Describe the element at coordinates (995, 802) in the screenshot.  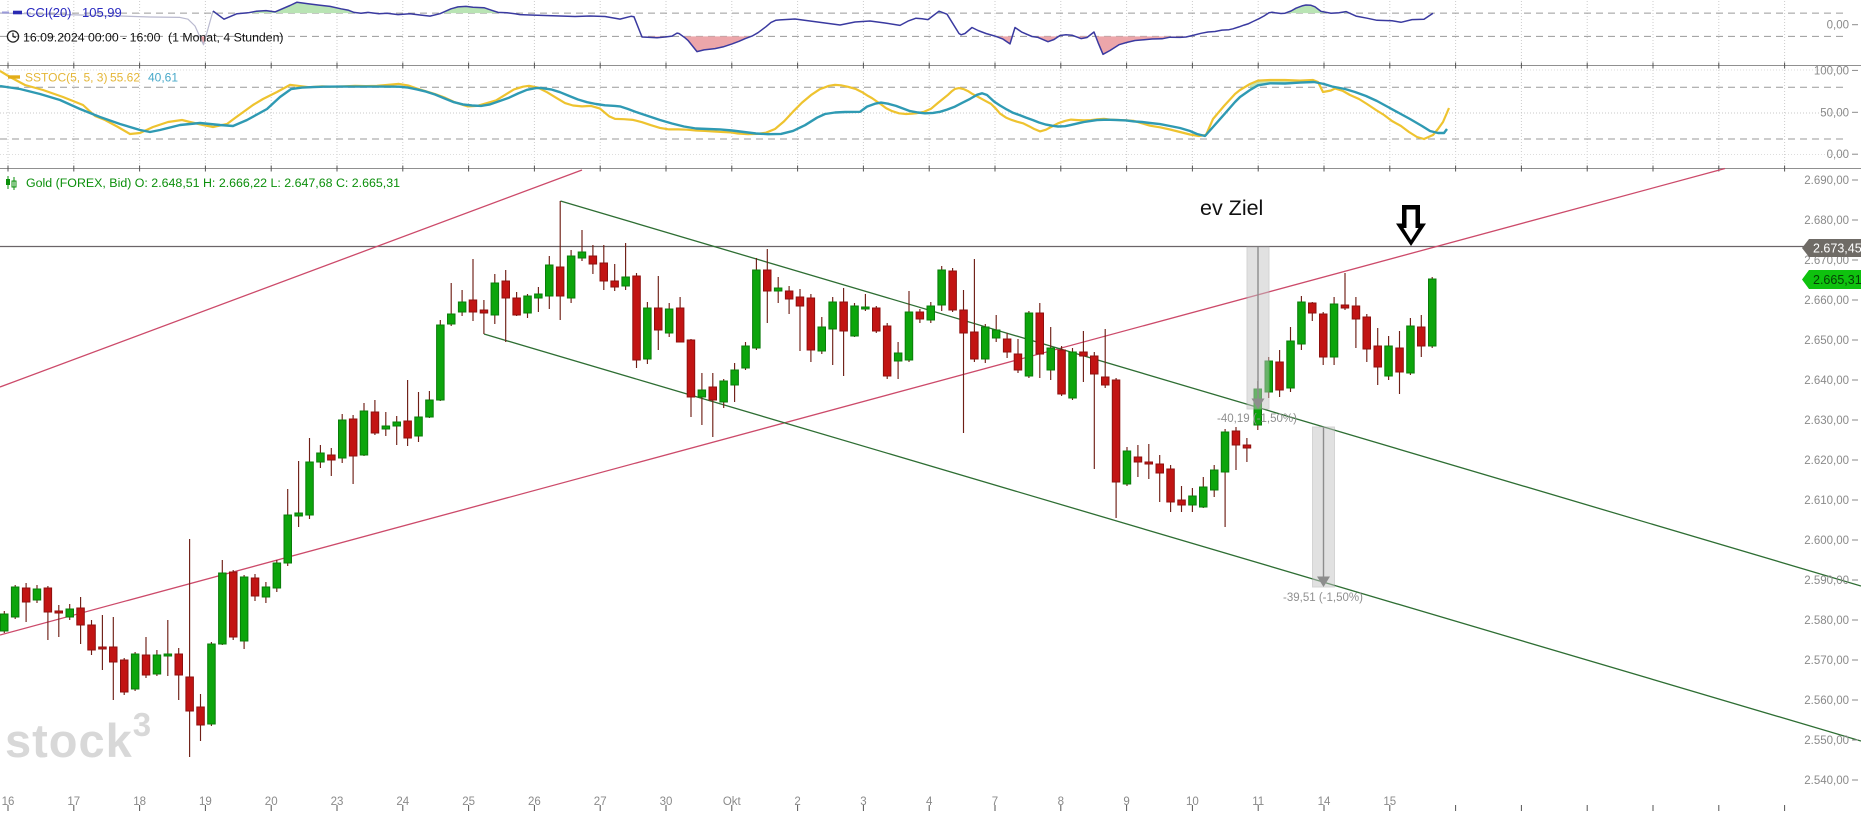
I see `svg-text: 7` at that location.